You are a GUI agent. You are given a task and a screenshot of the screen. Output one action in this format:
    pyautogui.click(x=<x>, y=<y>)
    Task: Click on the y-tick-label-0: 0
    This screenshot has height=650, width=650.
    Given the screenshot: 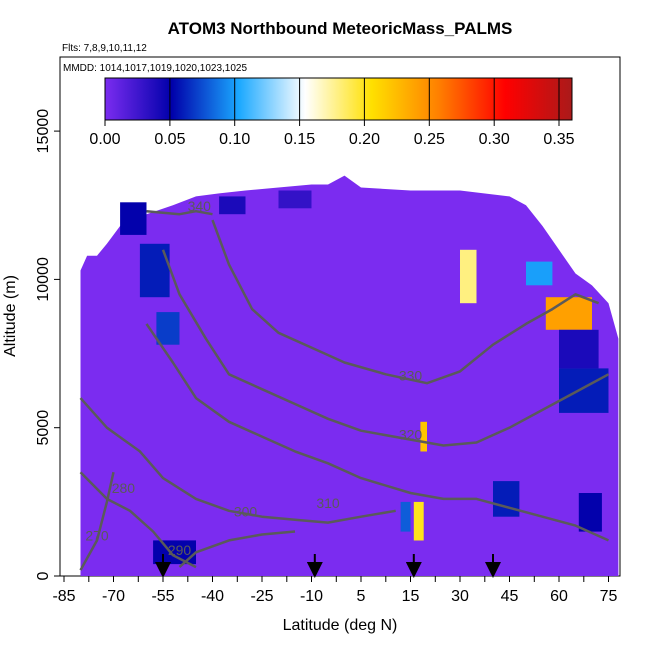 What is the action you would take?
    pyautogui.click(x=43, y=575)
    